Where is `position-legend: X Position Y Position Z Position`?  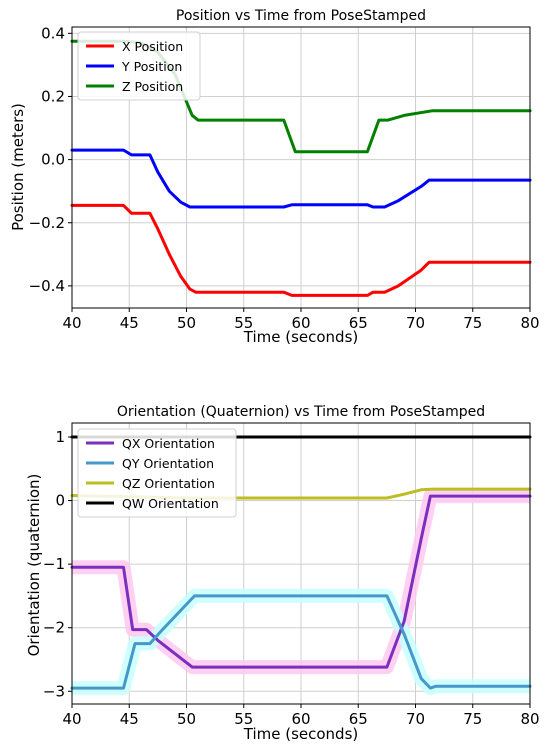 position-legend: X Position Y Position Z Position is located at coordinates (139, 66).